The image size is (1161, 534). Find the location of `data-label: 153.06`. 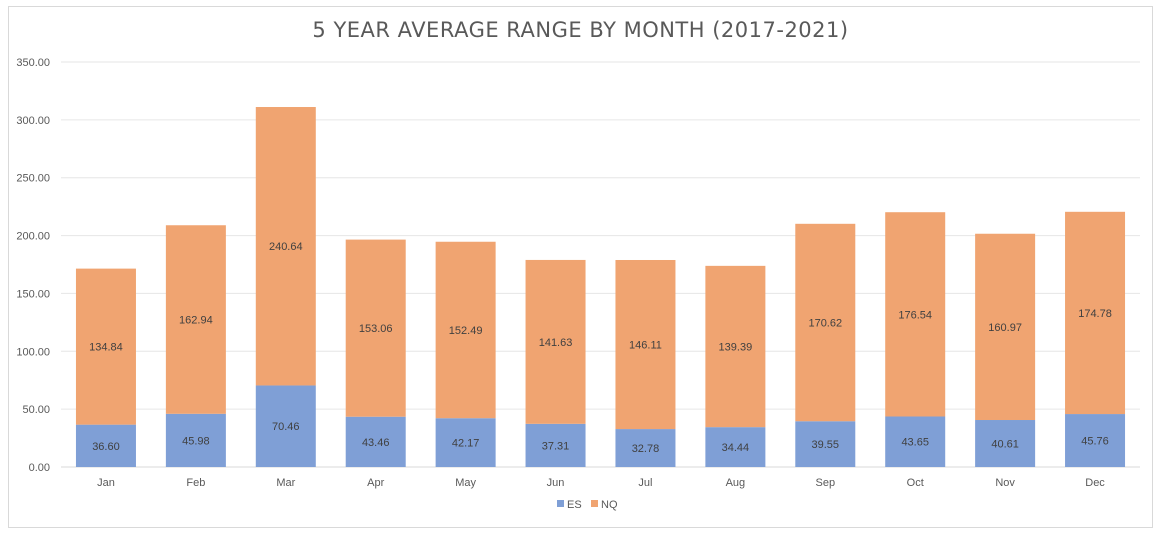

data-label: 153.06 is located at coordinates (376, 329).